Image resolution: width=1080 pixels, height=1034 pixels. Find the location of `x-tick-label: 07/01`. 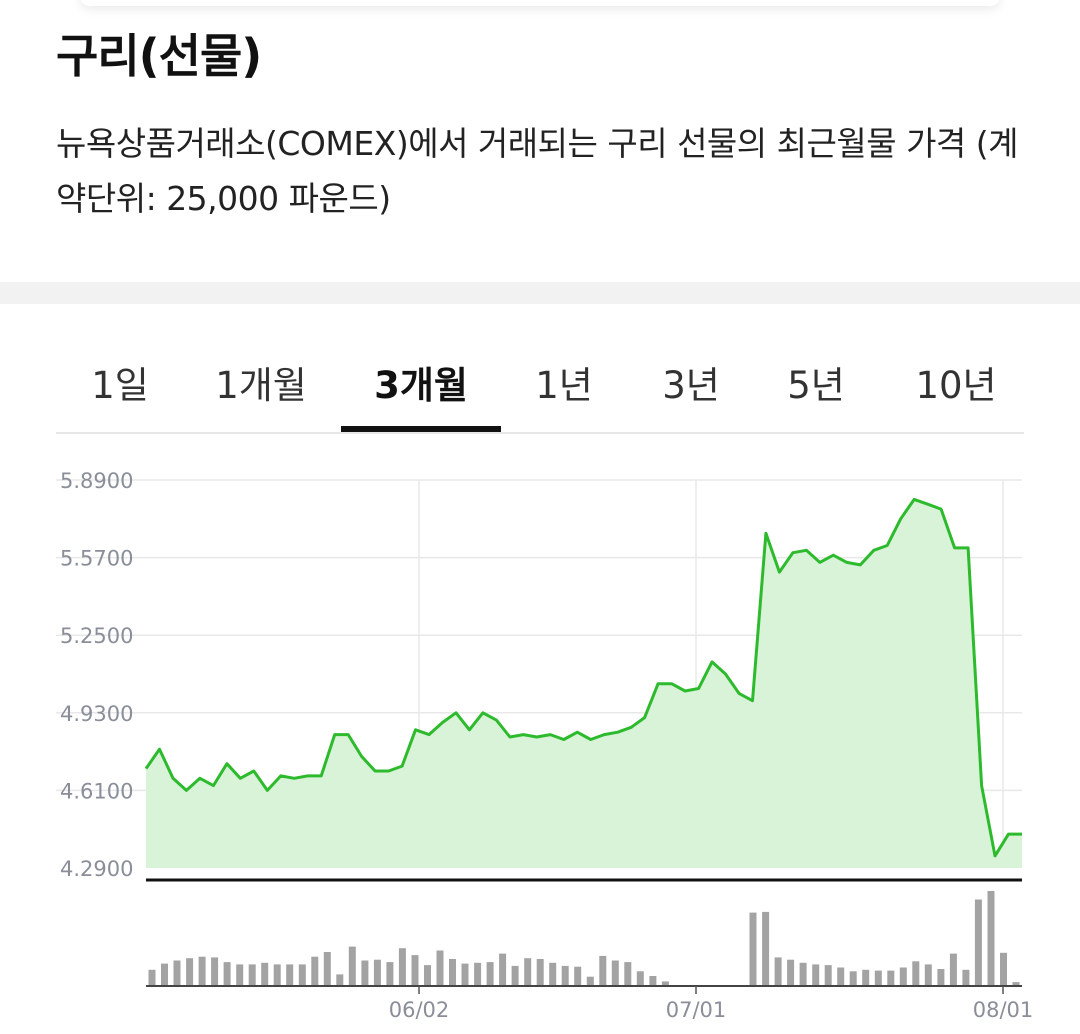

x-tick-label: 07/01 is located at coordinates (696, 1010).